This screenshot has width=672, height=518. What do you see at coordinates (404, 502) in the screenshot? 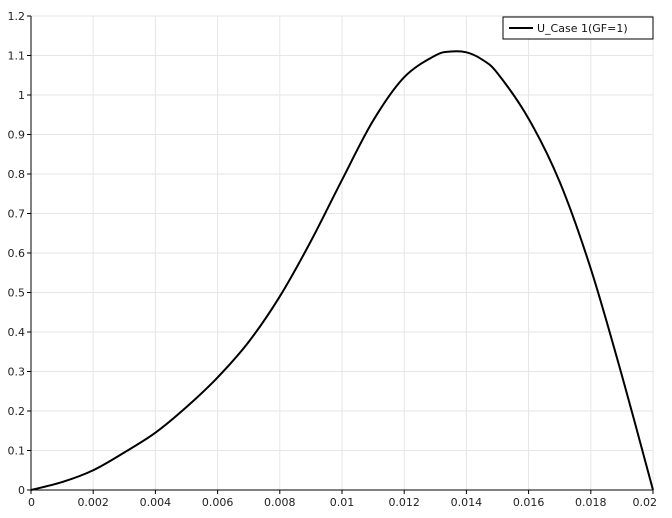
I see `x-tick-label: 0.012` at bounding box center [404, 502].